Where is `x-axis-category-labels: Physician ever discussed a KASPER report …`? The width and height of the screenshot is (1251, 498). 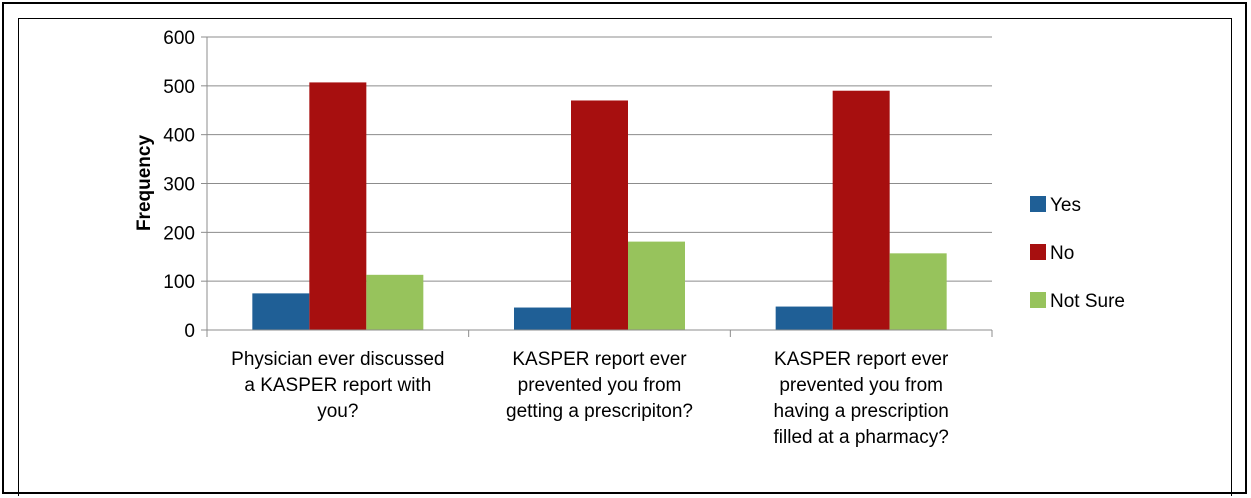 x-axis-category-labels: Physician ever discussed a KASPER report … is located at coordinates (590, 398).